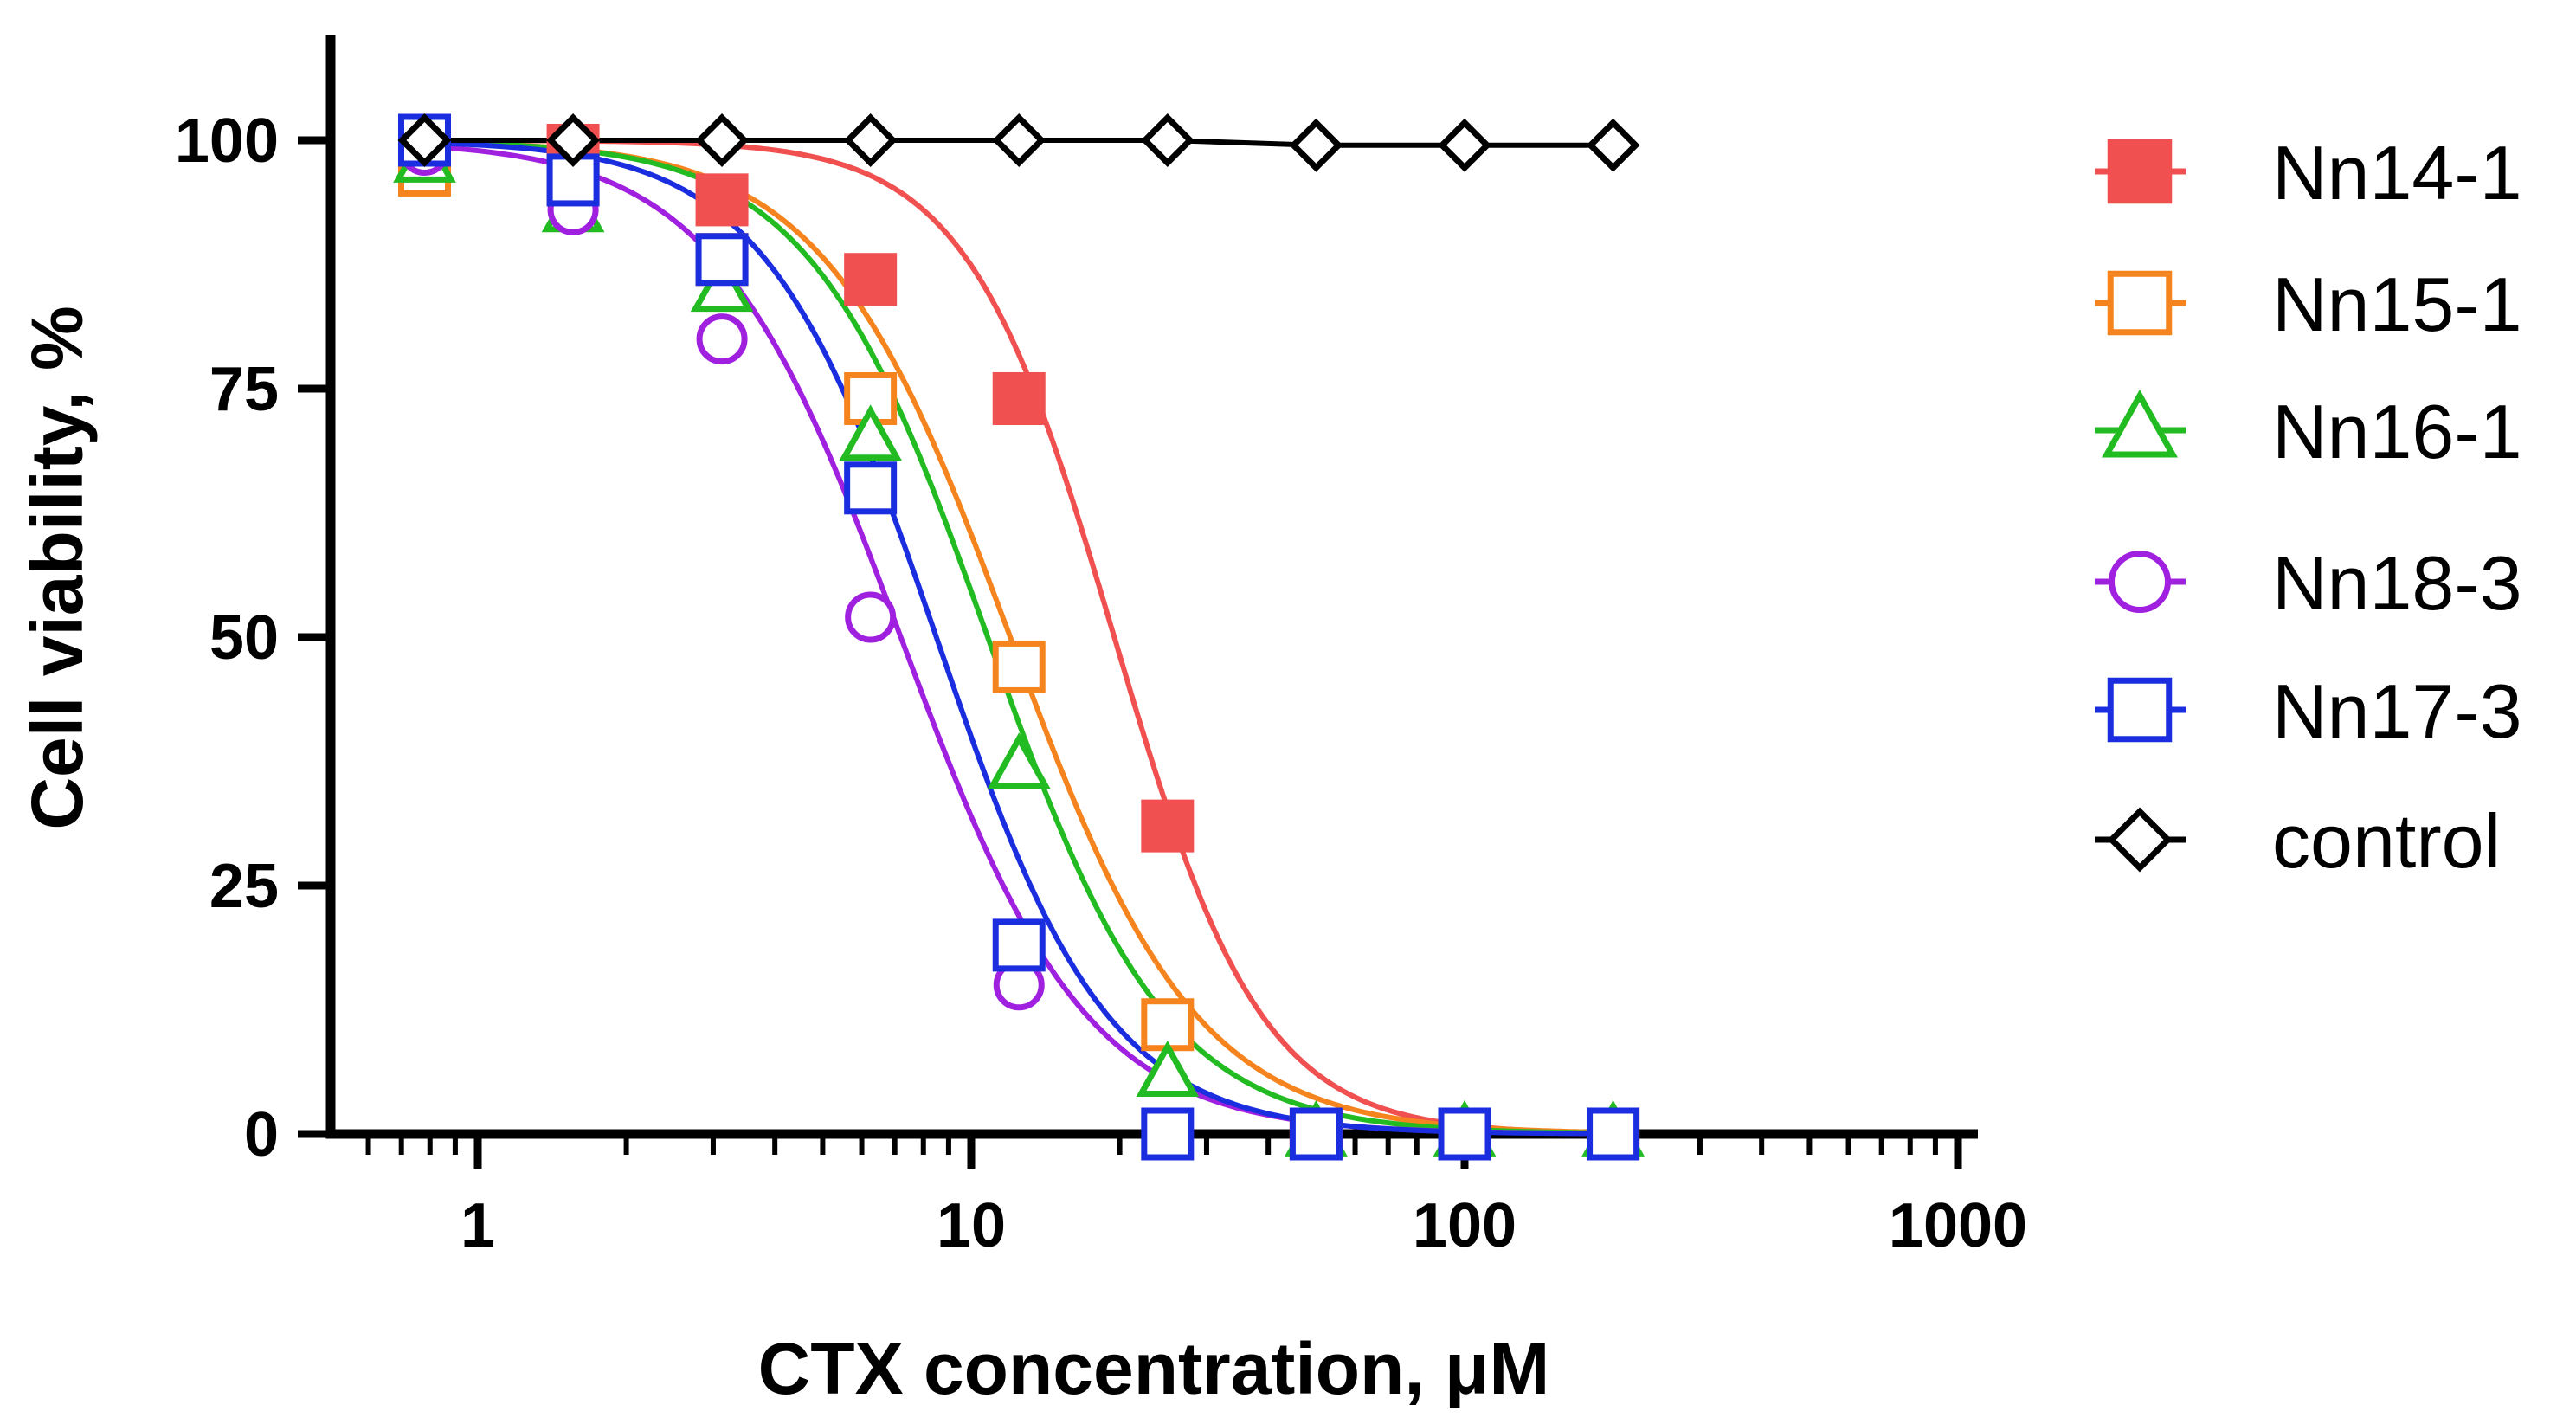 This screenshot has height=1424, width=2576. What do you see at coordinates (2386, 841) in the screenshot?
I see `legend-label: control` at bounding box center [2386, 841].